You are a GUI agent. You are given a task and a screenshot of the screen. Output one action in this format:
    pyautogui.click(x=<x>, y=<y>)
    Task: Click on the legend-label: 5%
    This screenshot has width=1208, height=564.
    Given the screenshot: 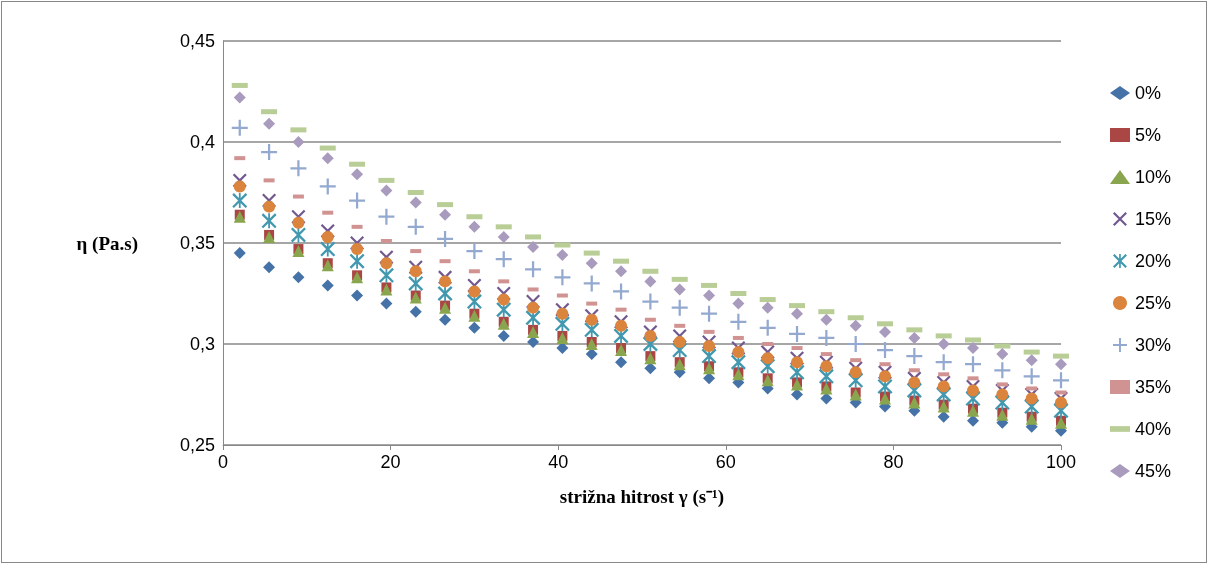 What is the action you would take?
    pyautogui.click(x=1147, y=135)
    